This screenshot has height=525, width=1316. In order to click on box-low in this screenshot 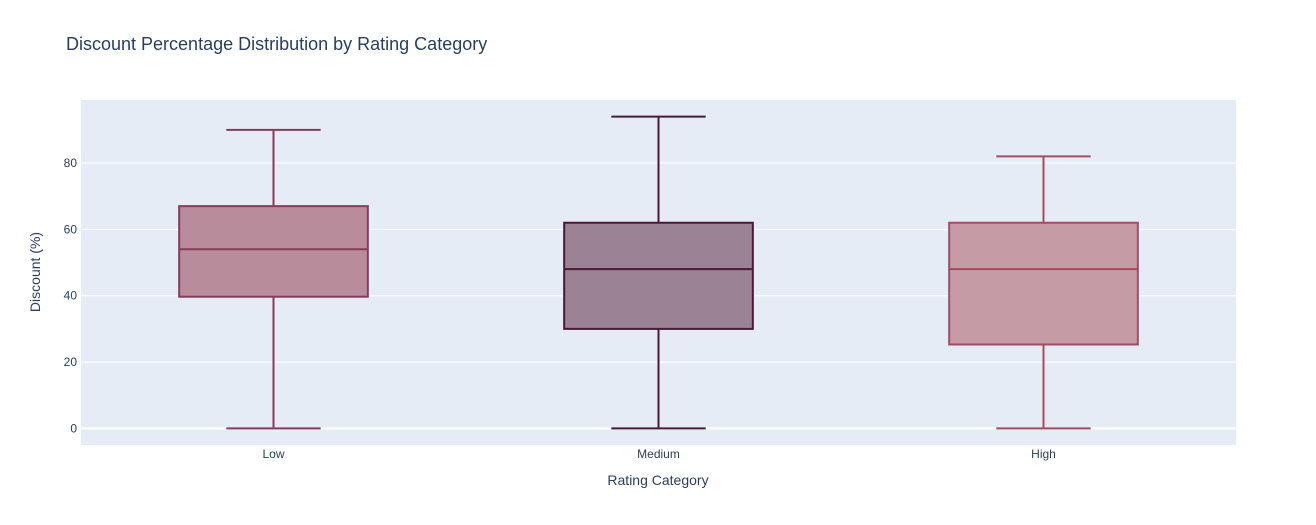, I will do `click(273, 279)`.